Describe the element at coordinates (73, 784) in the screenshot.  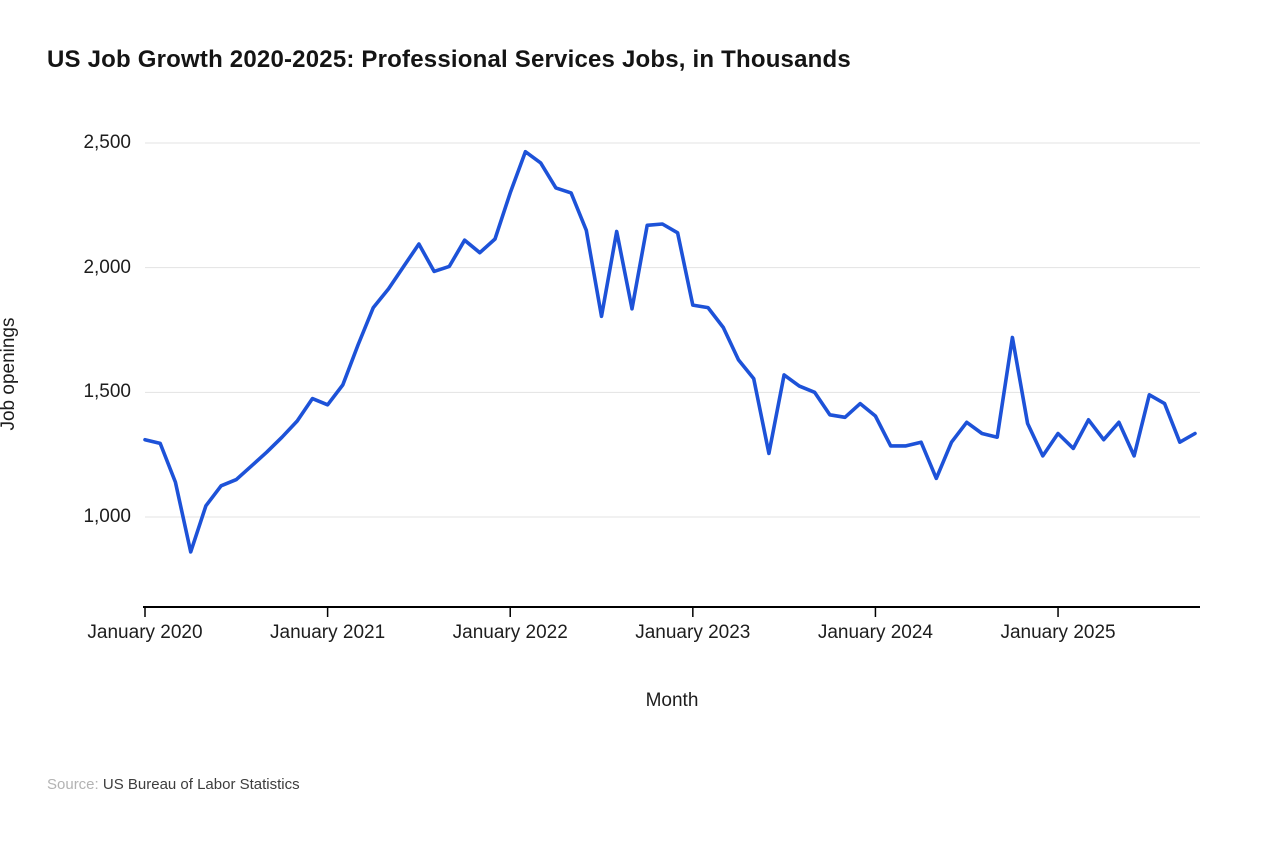
I see `source-prefix-label: Source:` at that location.